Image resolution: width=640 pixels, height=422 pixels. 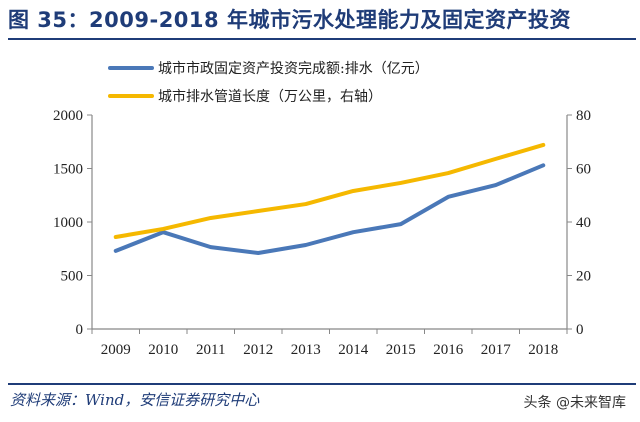 What do you see at coordinates (583, 116) in the screenshot?
I see `right-tick-label: 80` at bounding box center [583, 116].